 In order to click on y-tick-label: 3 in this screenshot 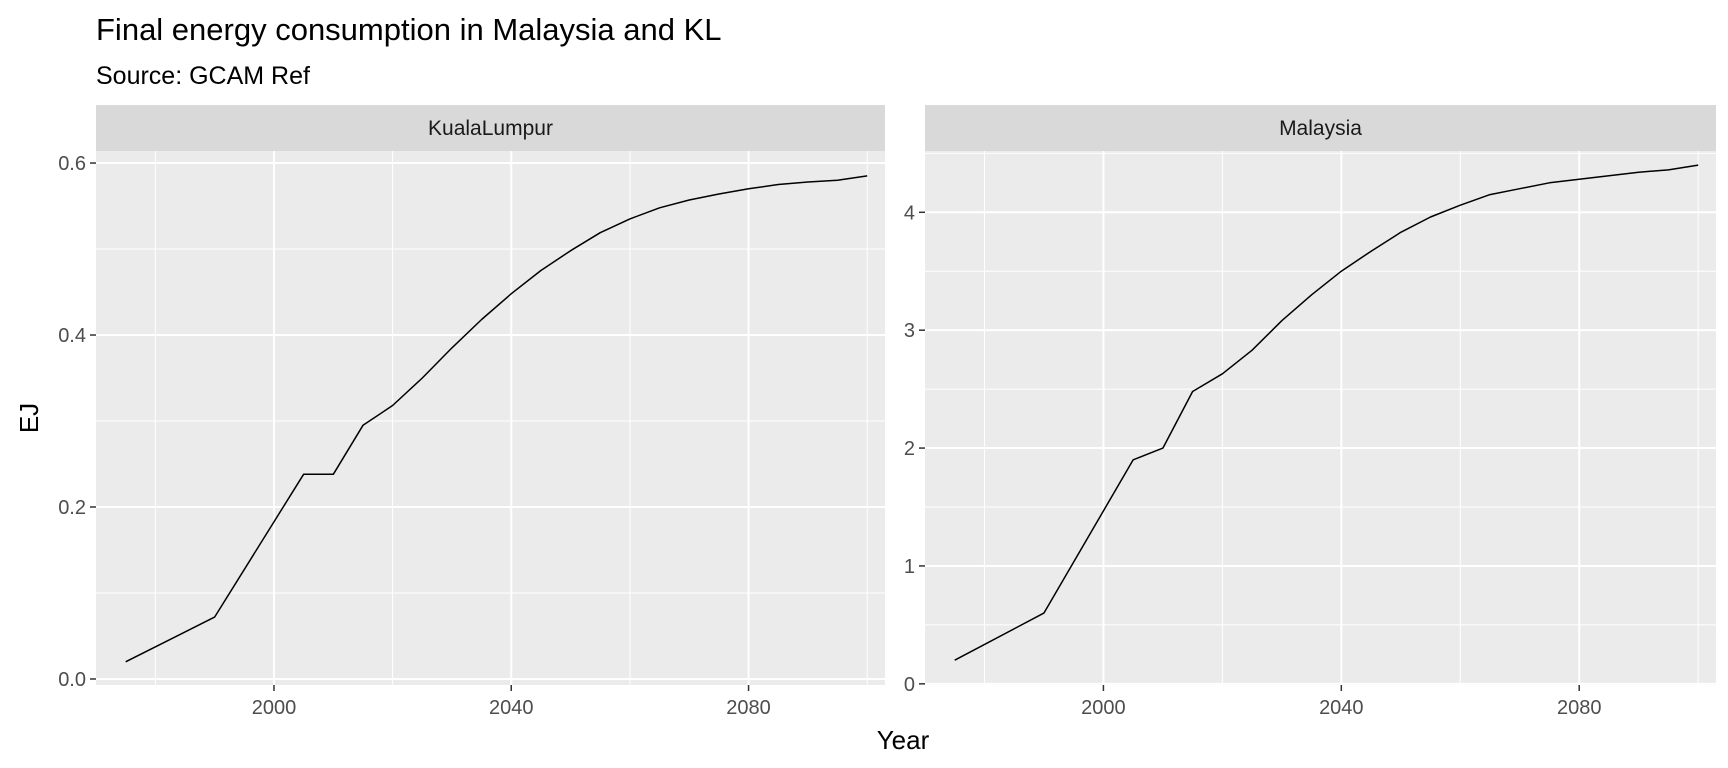, I will do `click(909, 331)`.